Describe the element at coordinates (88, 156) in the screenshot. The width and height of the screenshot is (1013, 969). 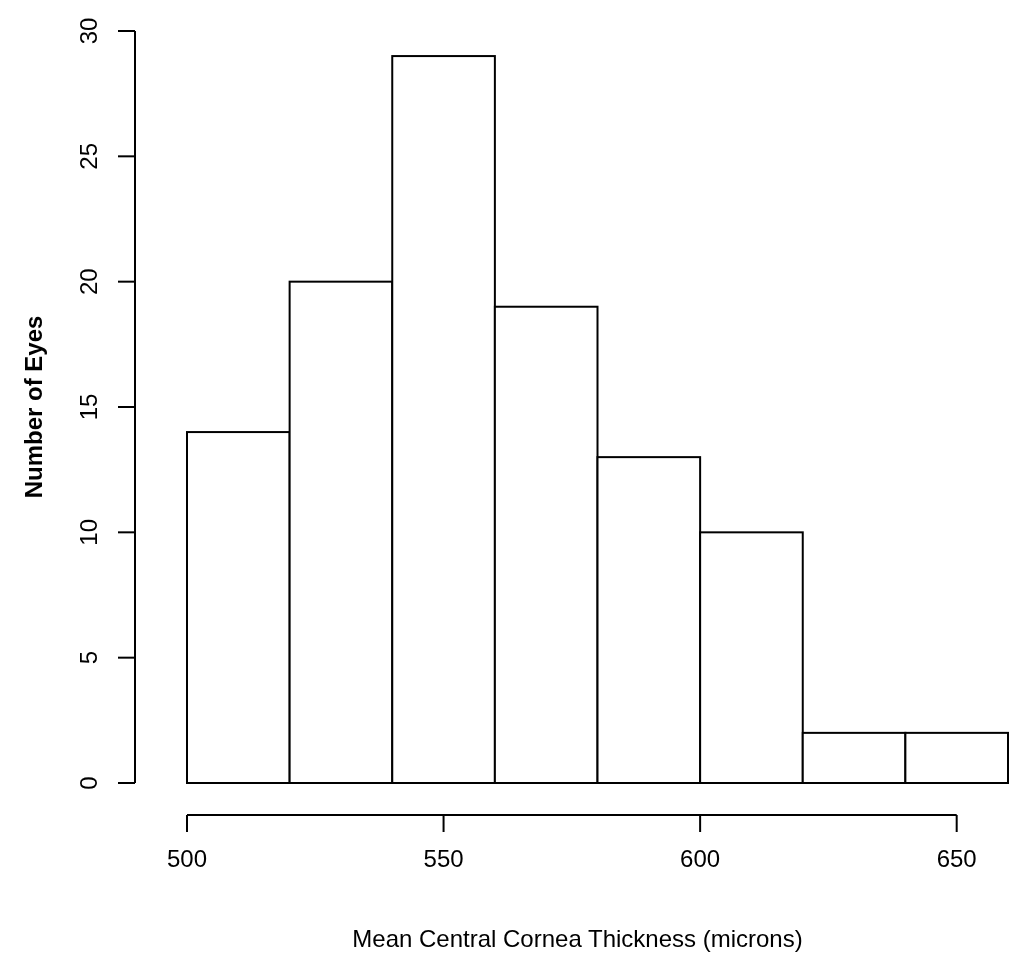
I see `y-tick-label: 25` at that location.